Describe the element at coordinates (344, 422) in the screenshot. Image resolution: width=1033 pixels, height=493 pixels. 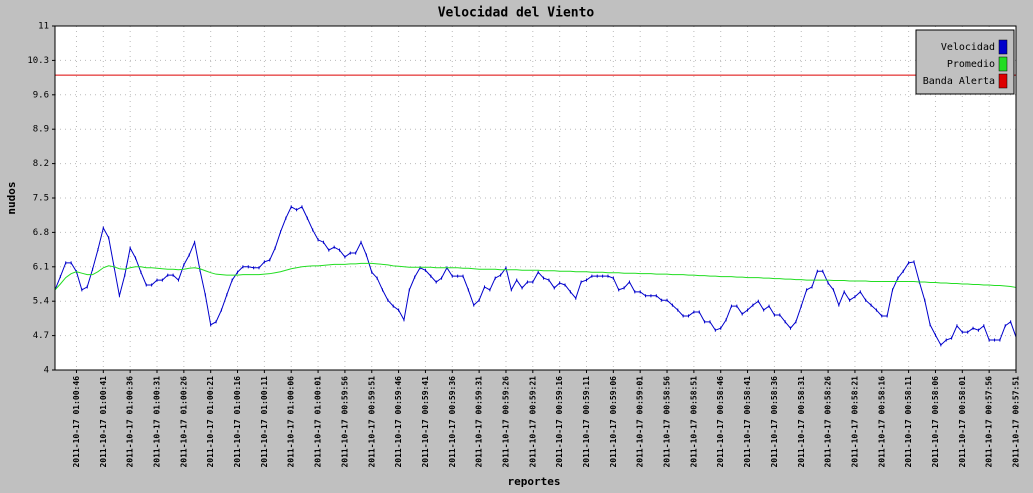
I see `x-tick-label: 2011-10-17 00:59:56` at that location.